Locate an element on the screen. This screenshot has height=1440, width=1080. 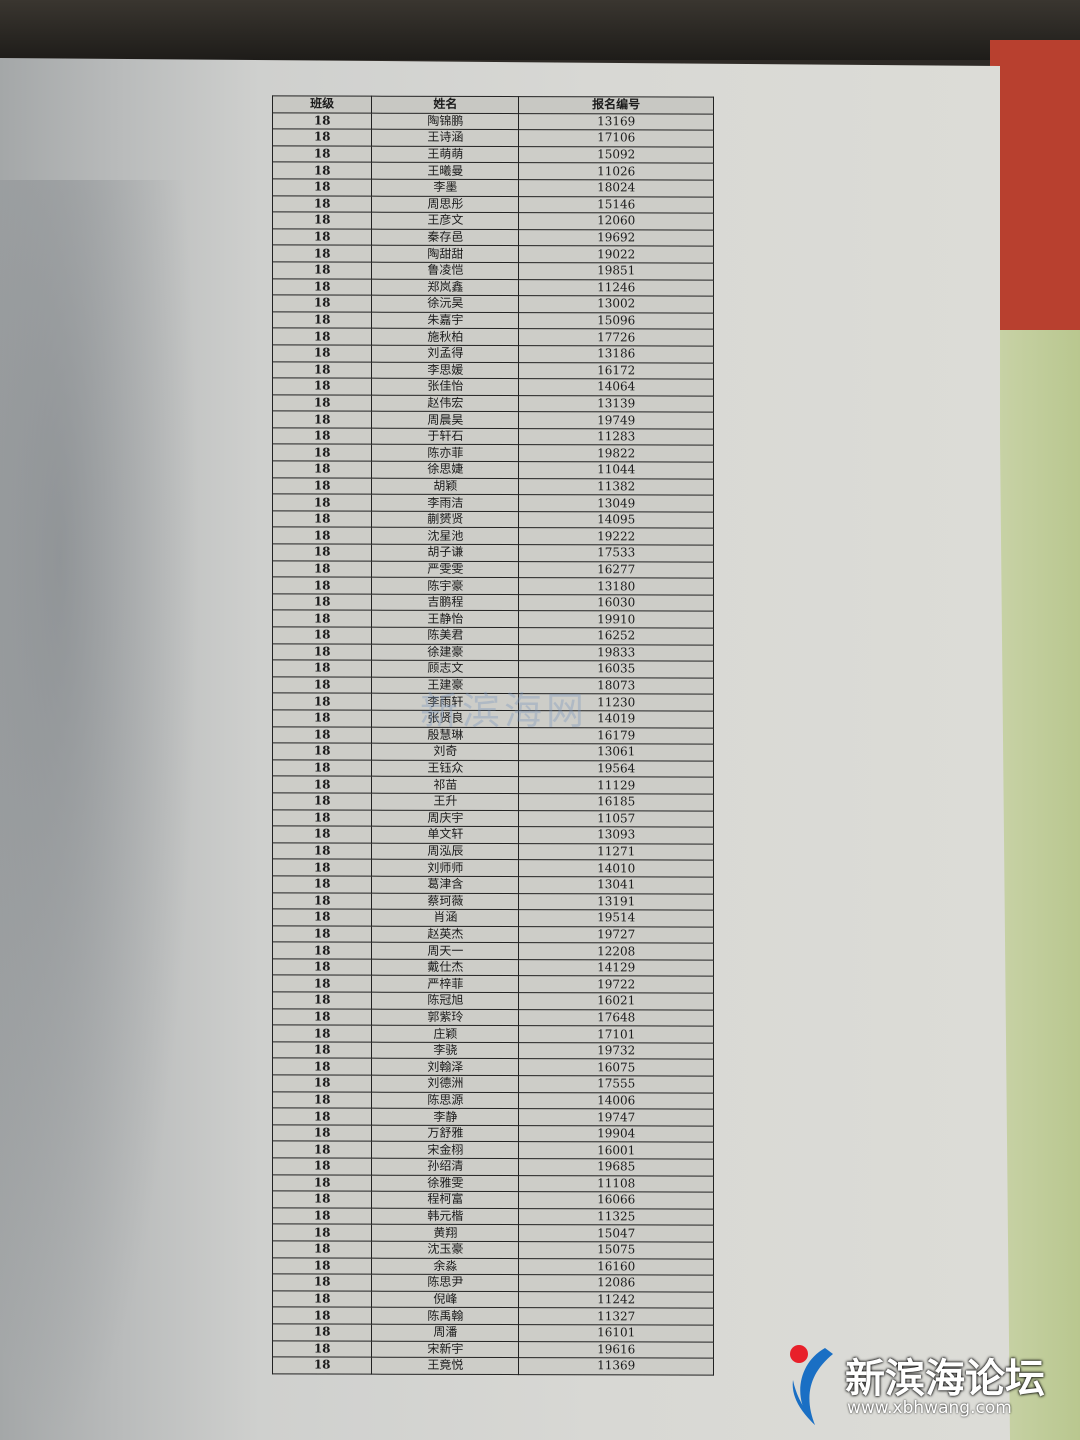
table-row: 18 李墨 18024 is located at coordinates (493, 187).